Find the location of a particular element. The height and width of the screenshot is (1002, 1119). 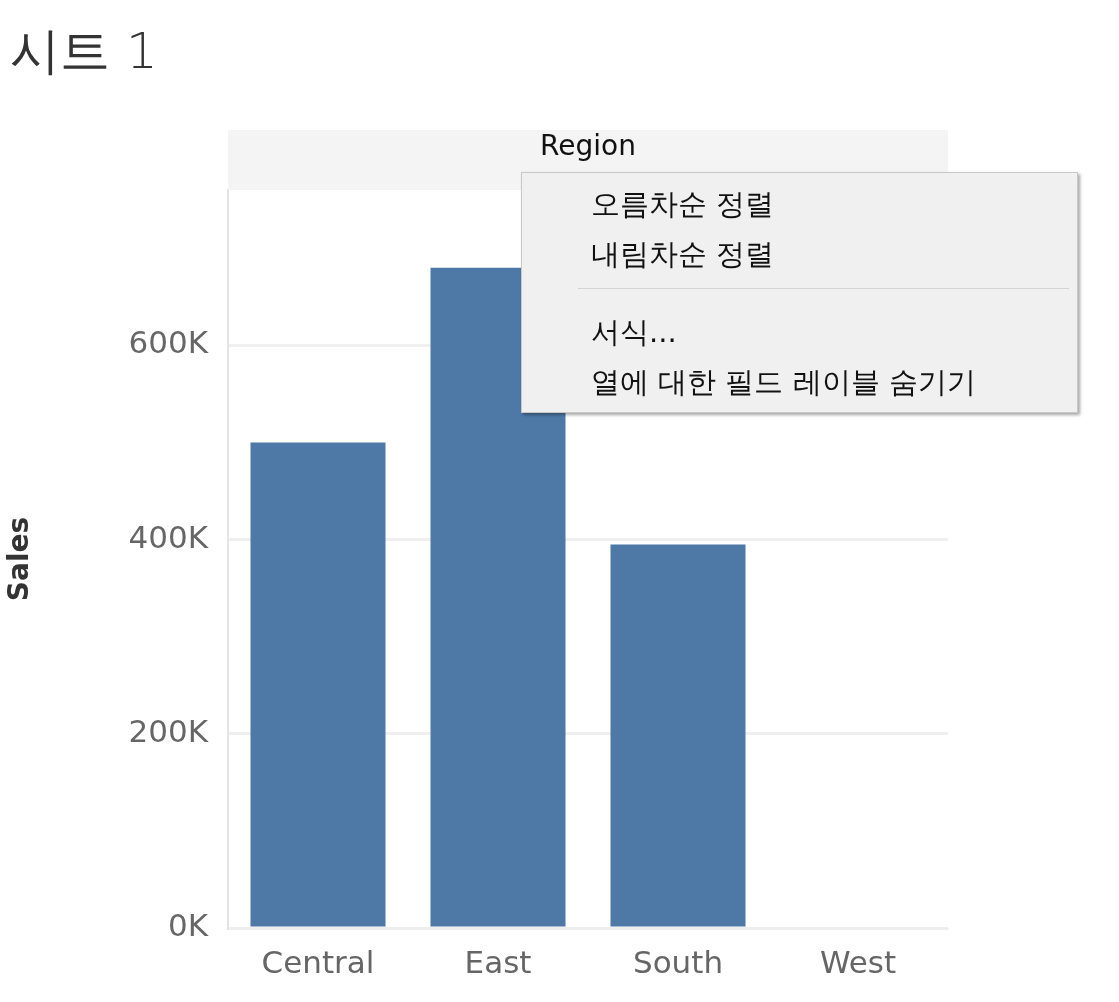

chart-title: 시트 1 is located at coordinates (84, 51).